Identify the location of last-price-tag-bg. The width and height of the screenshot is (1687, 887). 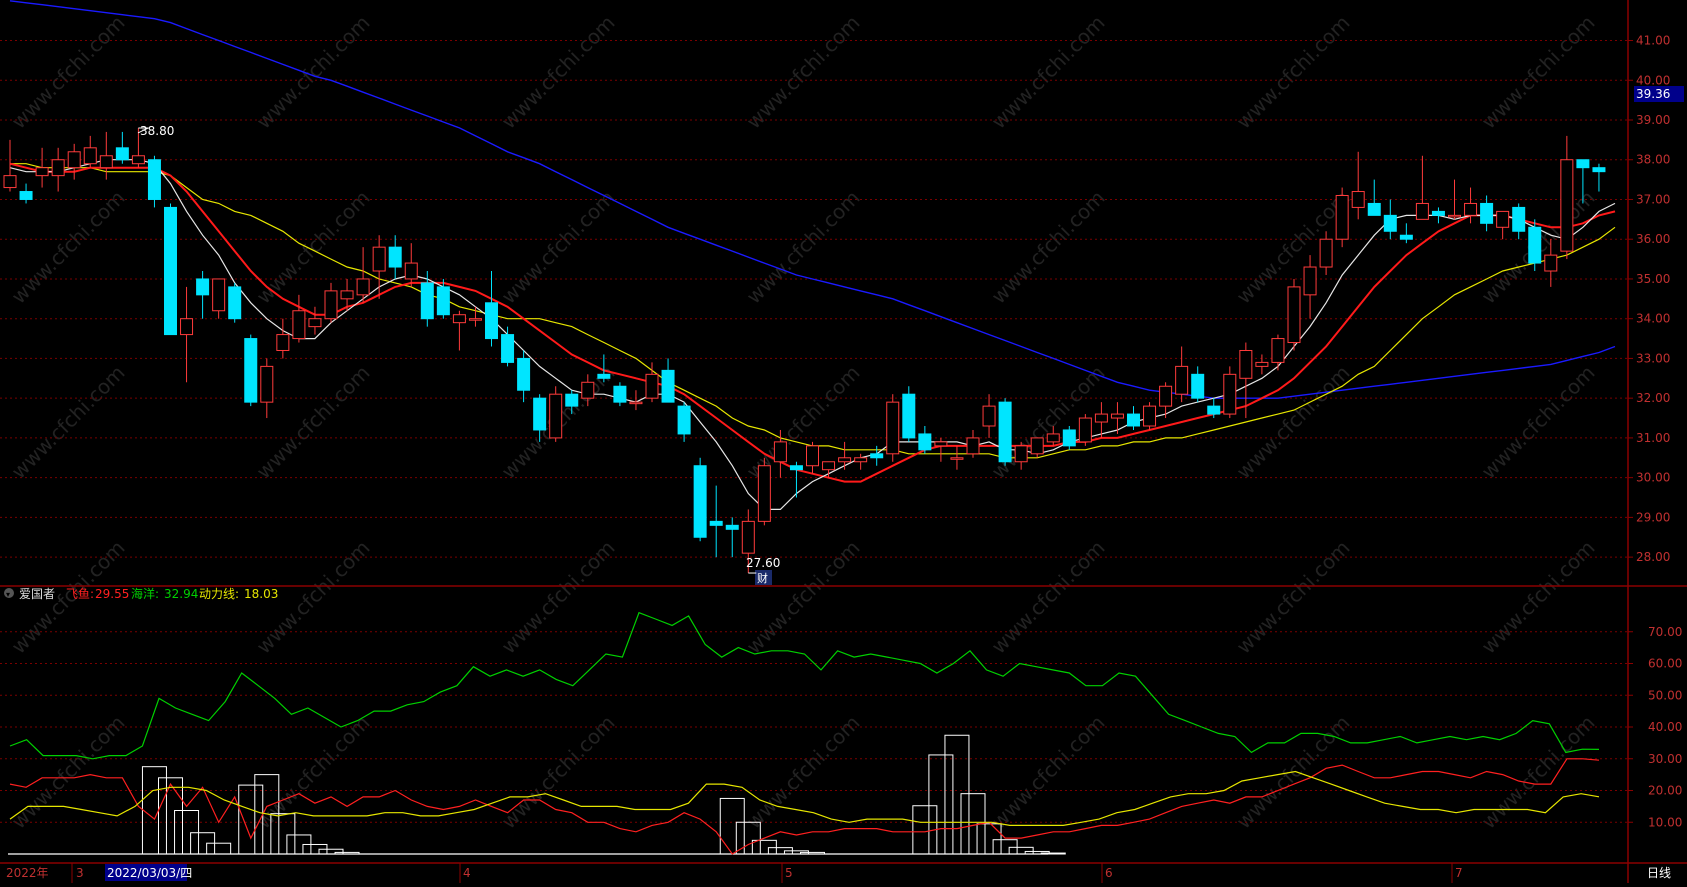
(1659, 94).